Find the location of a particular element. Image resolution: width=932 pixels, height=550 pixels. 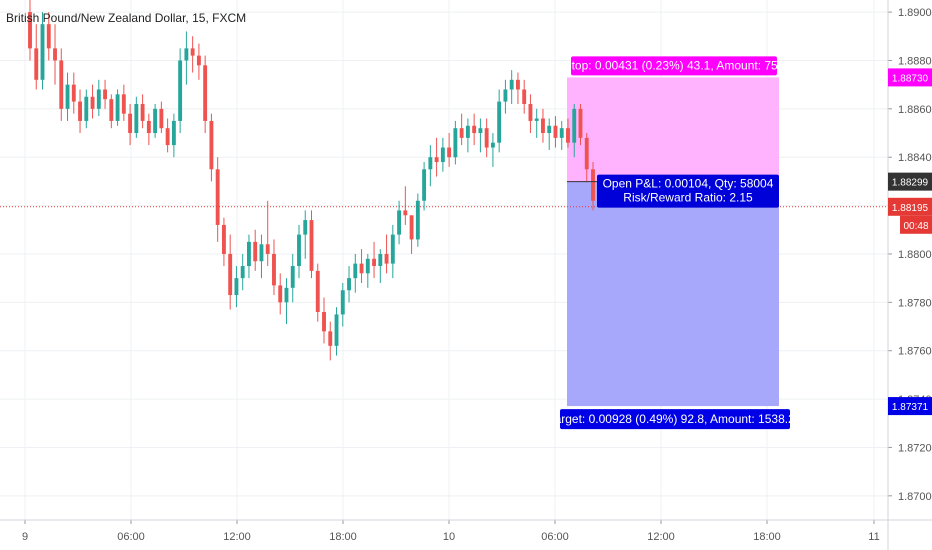

x-tick-label: 10 is located at coordinates (449, 537).